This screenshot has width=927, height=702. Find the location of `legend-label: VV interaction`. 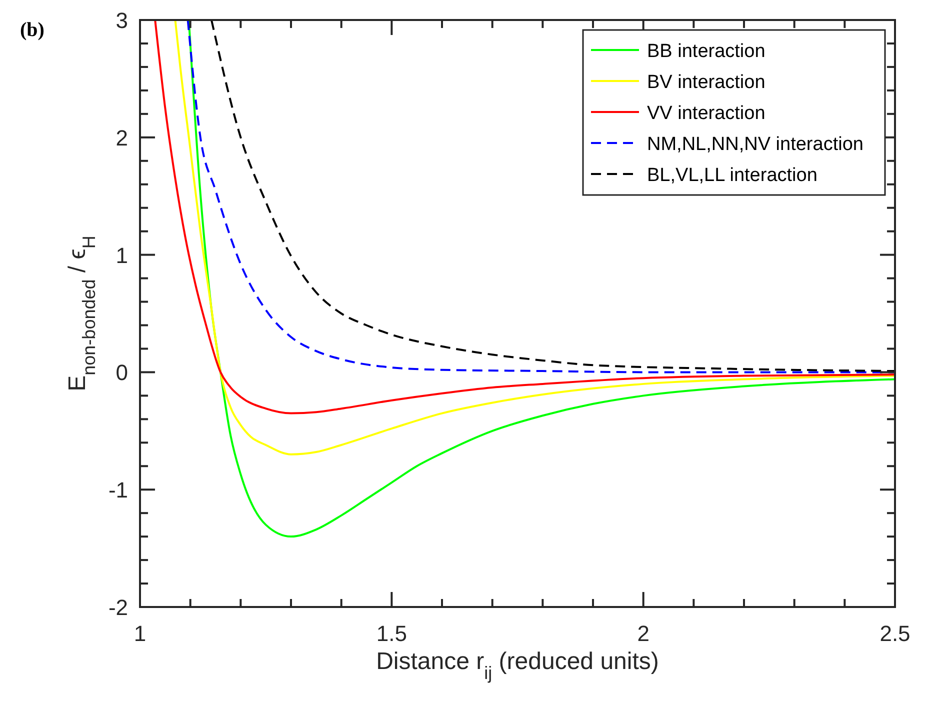

legend-label: VV interaction is located at coordinates (706, 113).